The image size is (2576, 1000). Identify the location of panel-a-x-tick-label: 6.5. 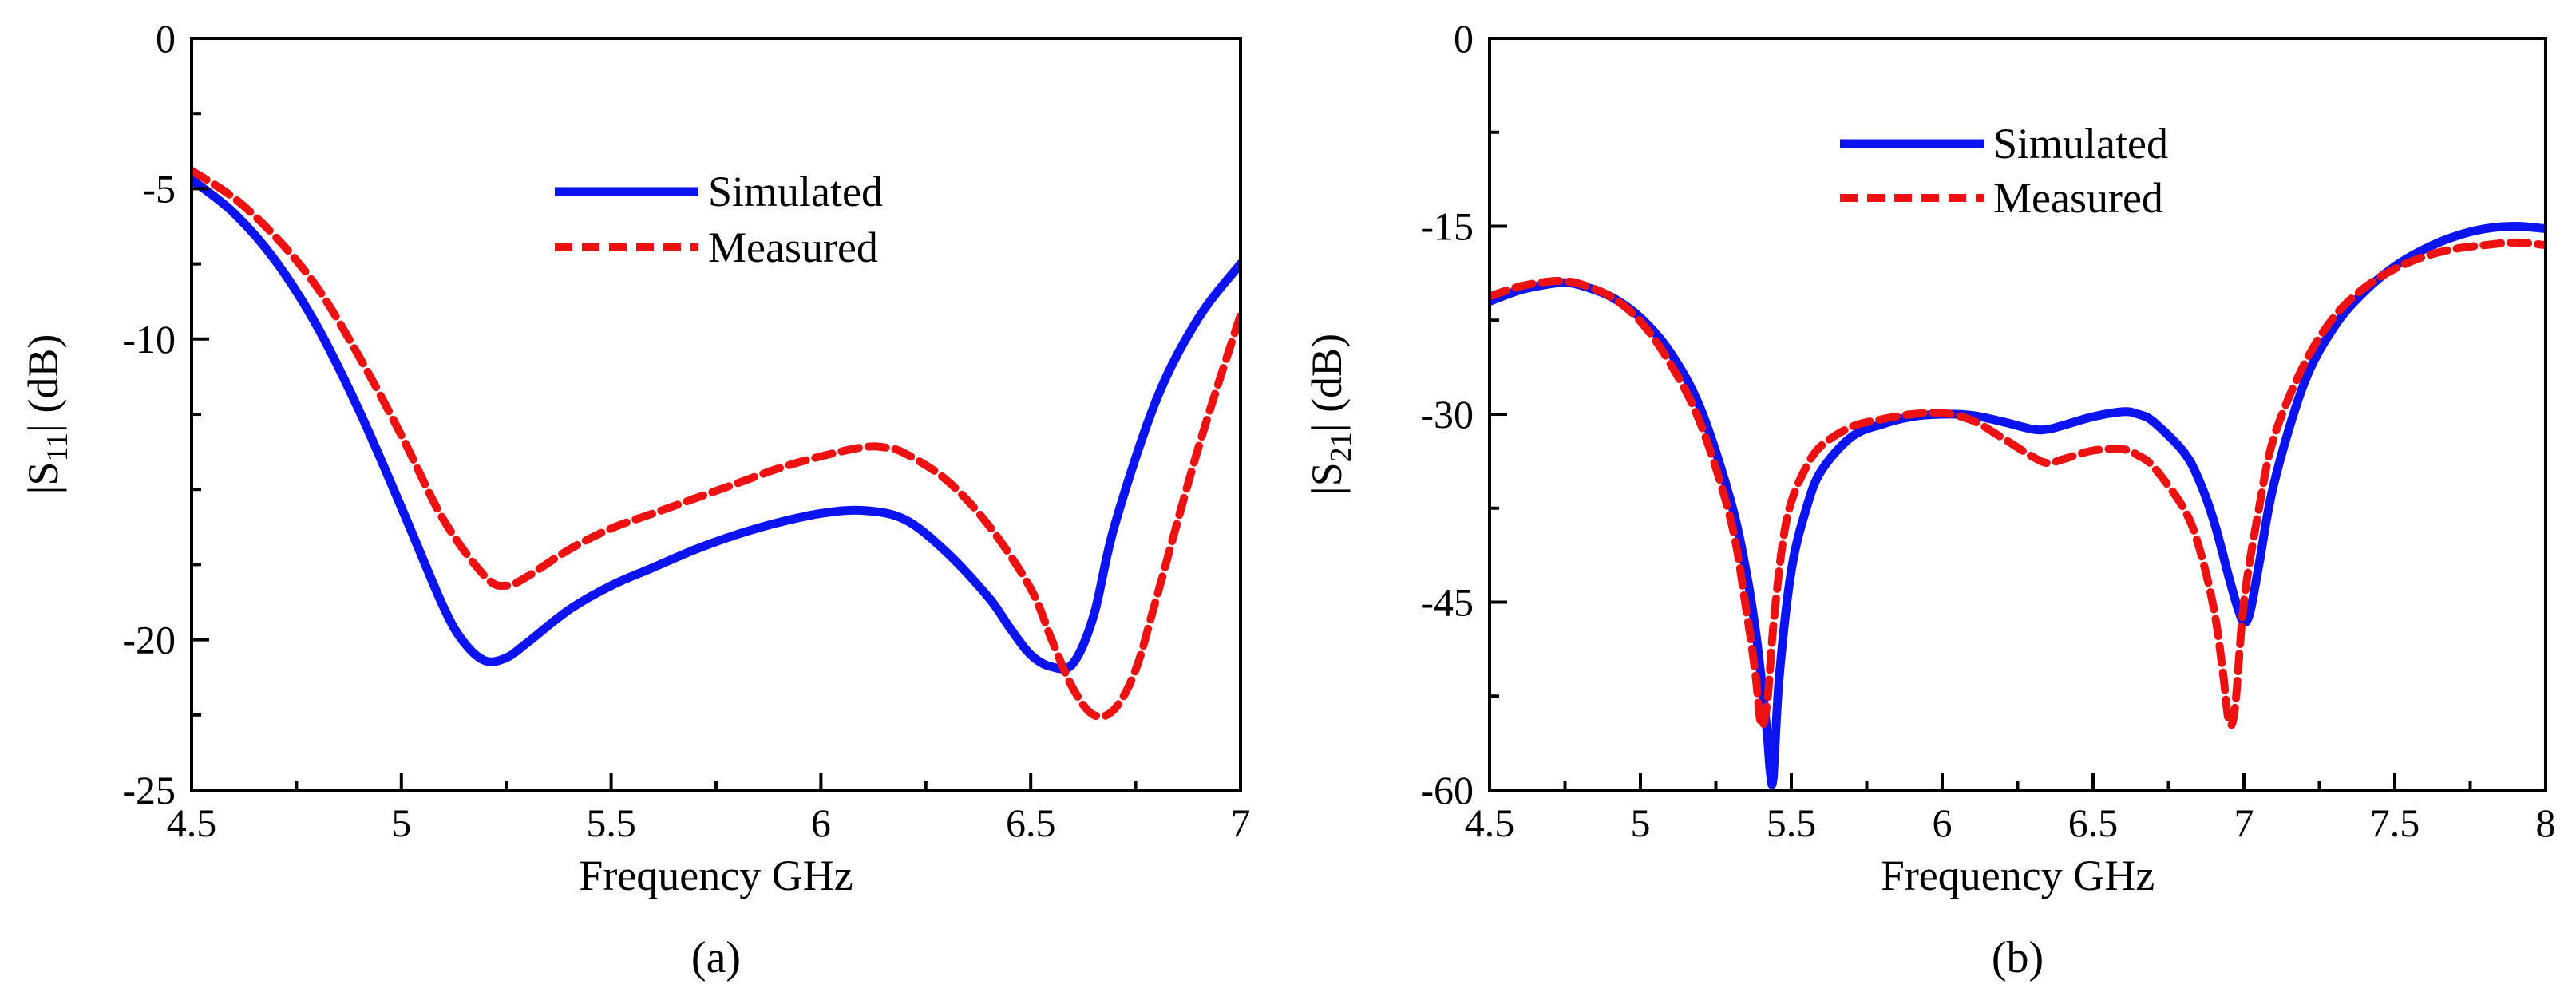
(1031, 822).